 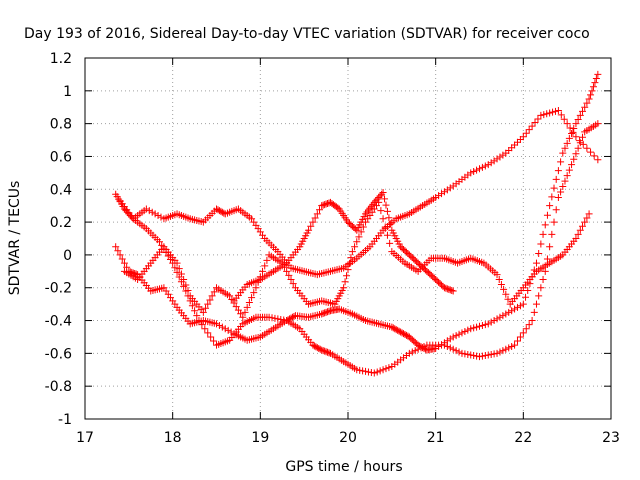 What do you see at coordinates (85, 438) in the screenshot?
I see `x-tick-label: 17` at bounding box center [85, 438].